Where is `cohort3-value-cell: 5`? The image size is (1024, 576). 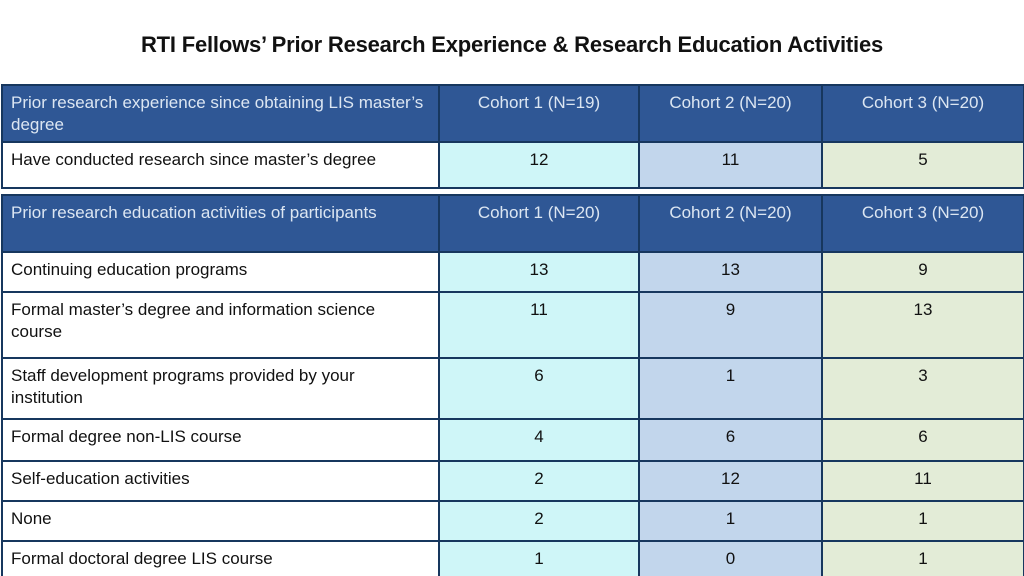 cohort3-value-cell: 5 is located at coordinates (922, 164).